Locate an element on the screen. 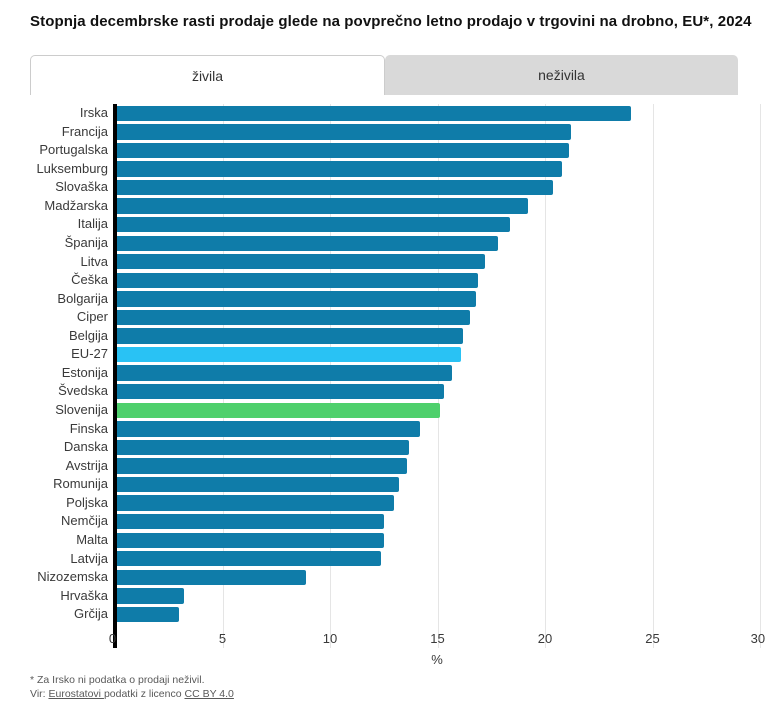 The height and width of the screenshot is (713, 768). bar-row: Italija is located at coordinates (384, 224).